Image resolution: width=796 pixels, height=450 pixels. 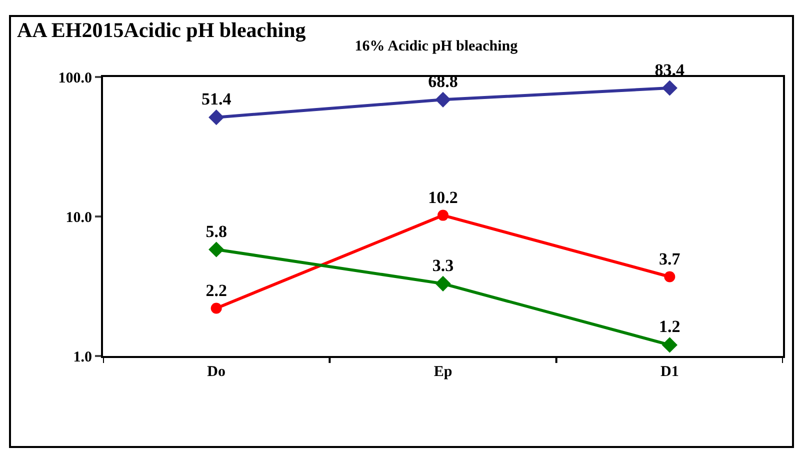 I want to click on data-label: 51.4, so click(x=216, y=99).